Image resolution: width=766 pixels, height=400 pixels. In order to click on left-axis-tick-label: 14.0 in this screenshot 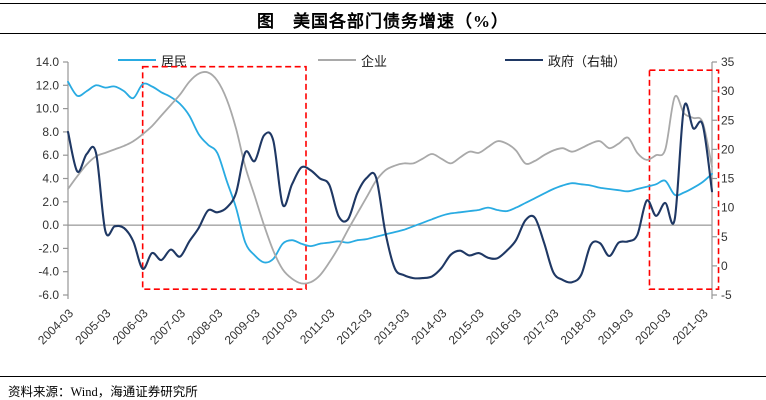, I will do `click(48, 62)`.